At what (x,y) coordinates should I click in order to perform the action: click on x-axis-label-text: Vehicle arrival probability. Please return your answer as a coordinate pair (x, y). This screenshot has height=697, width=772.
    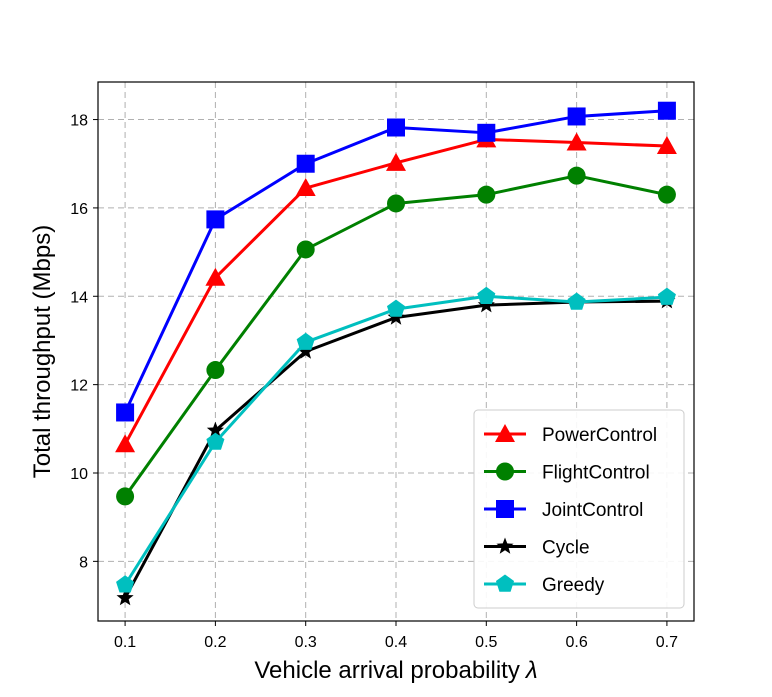
    Looking at the image, I should click on (386, 670).